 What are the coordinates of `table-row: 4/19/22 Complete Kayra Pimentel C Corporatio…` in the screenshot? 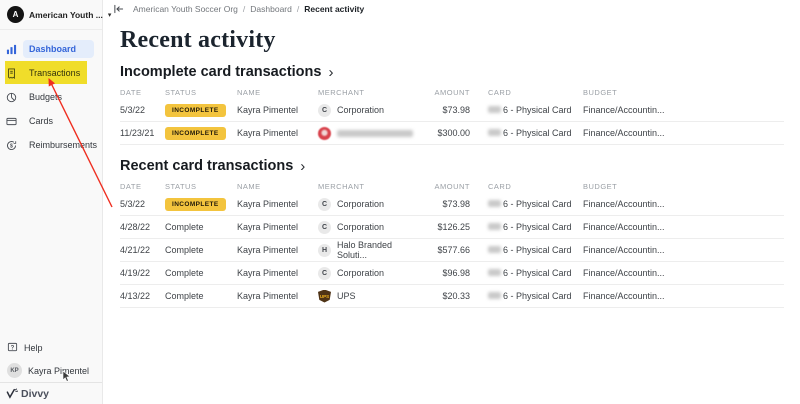 It's located at (452, 273).